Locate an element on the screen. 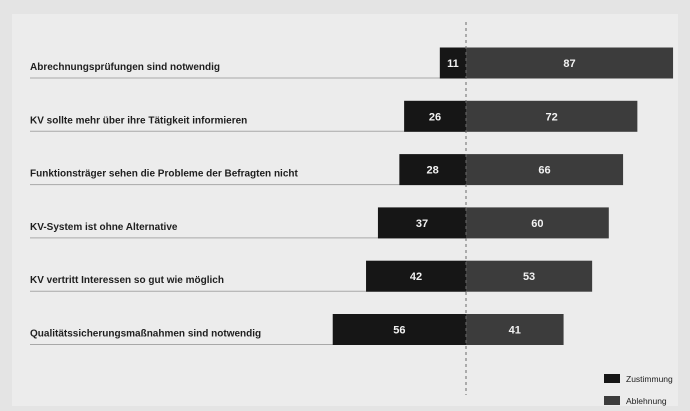 The image size is (690, 411). legend-swatch-ablehnung is located at coordinates (612, 400).